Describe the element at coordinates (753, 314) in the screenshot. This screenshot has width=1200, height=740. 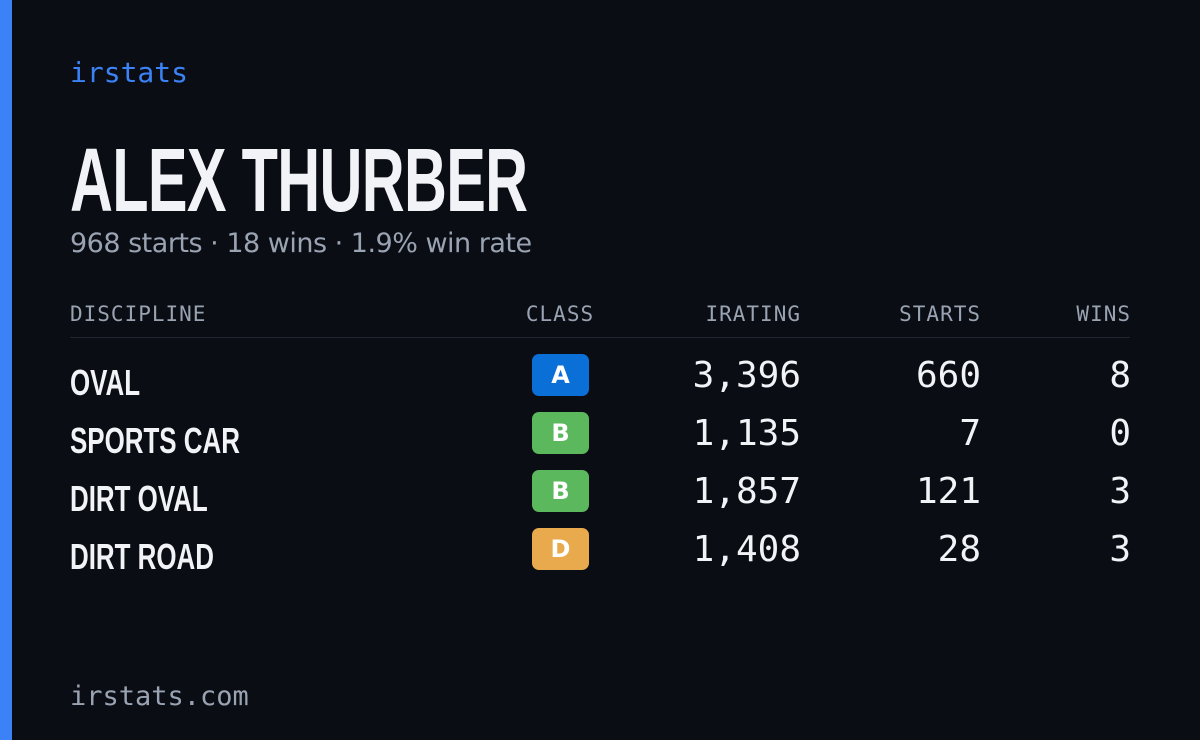
I see `column-header: IRATING` at that location.